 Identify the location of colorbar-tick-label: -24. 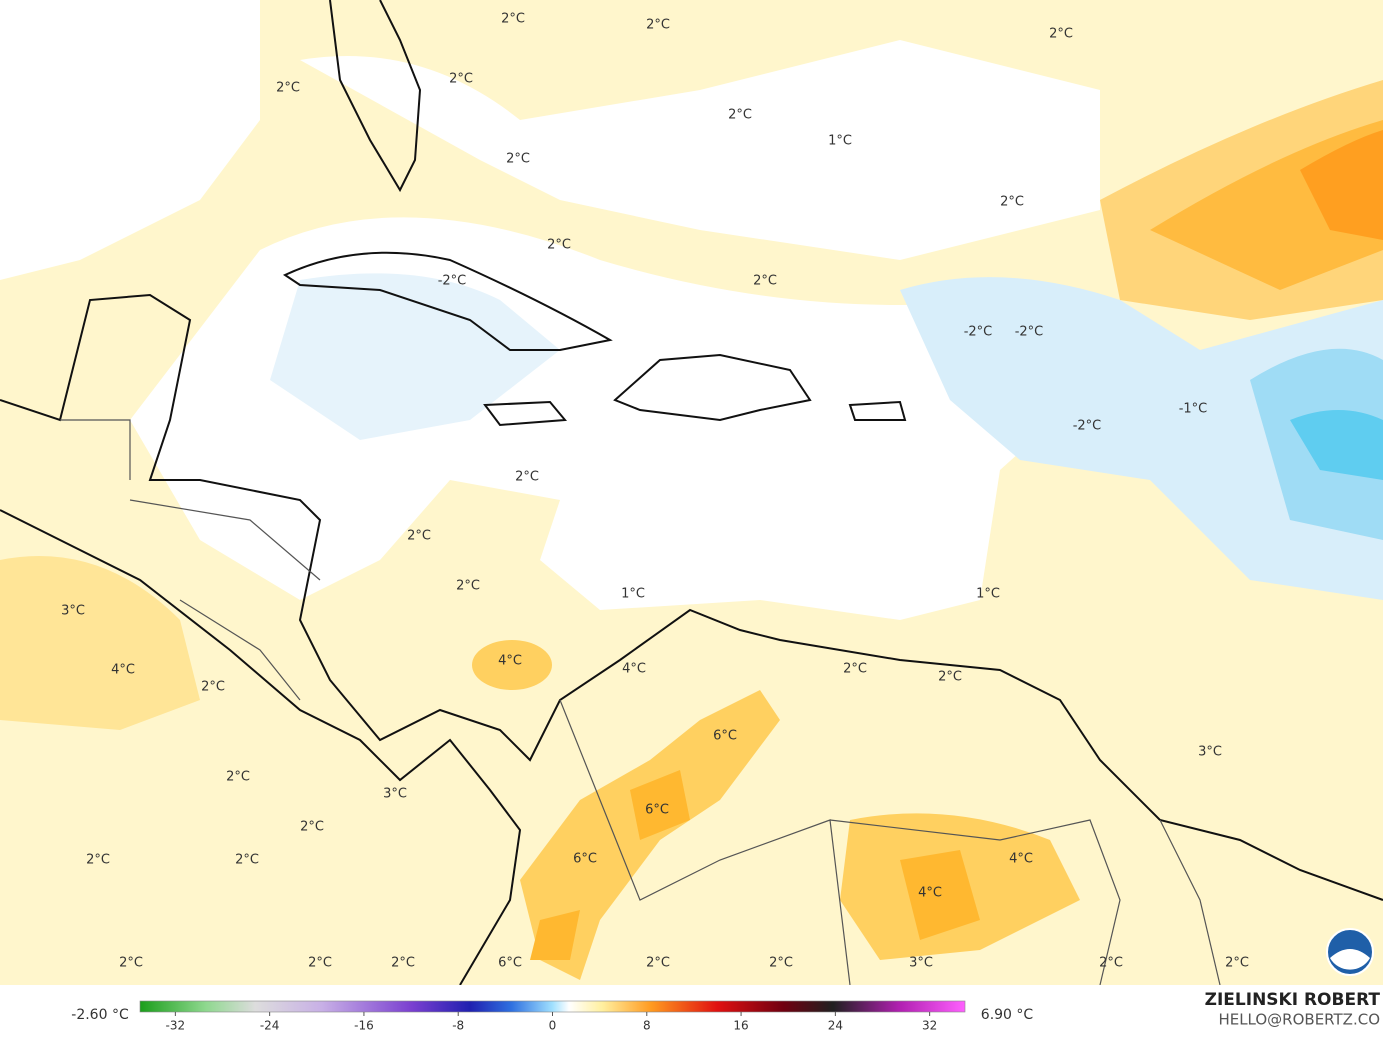
(270, 1026).